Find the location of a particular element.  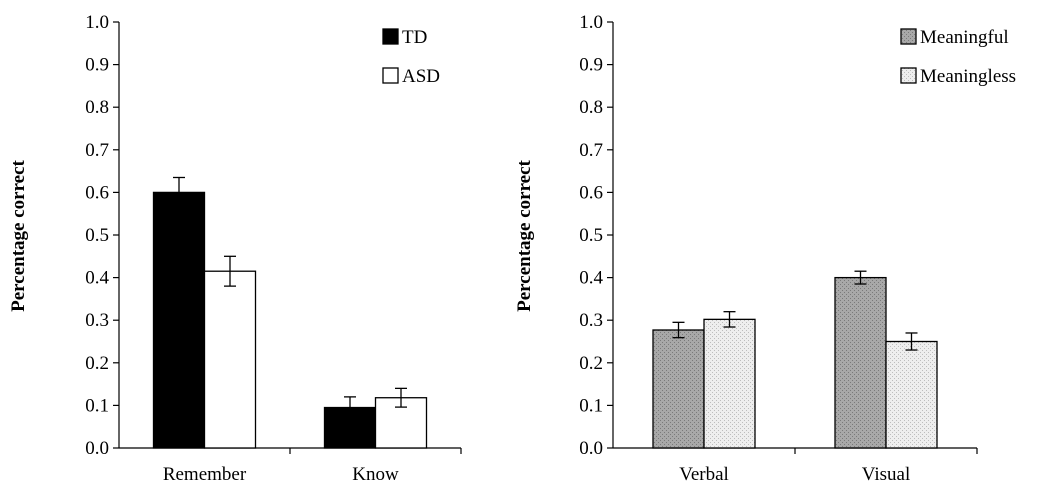

legend-label-meaningful: Meaningful is located at coordinates (964, 37).